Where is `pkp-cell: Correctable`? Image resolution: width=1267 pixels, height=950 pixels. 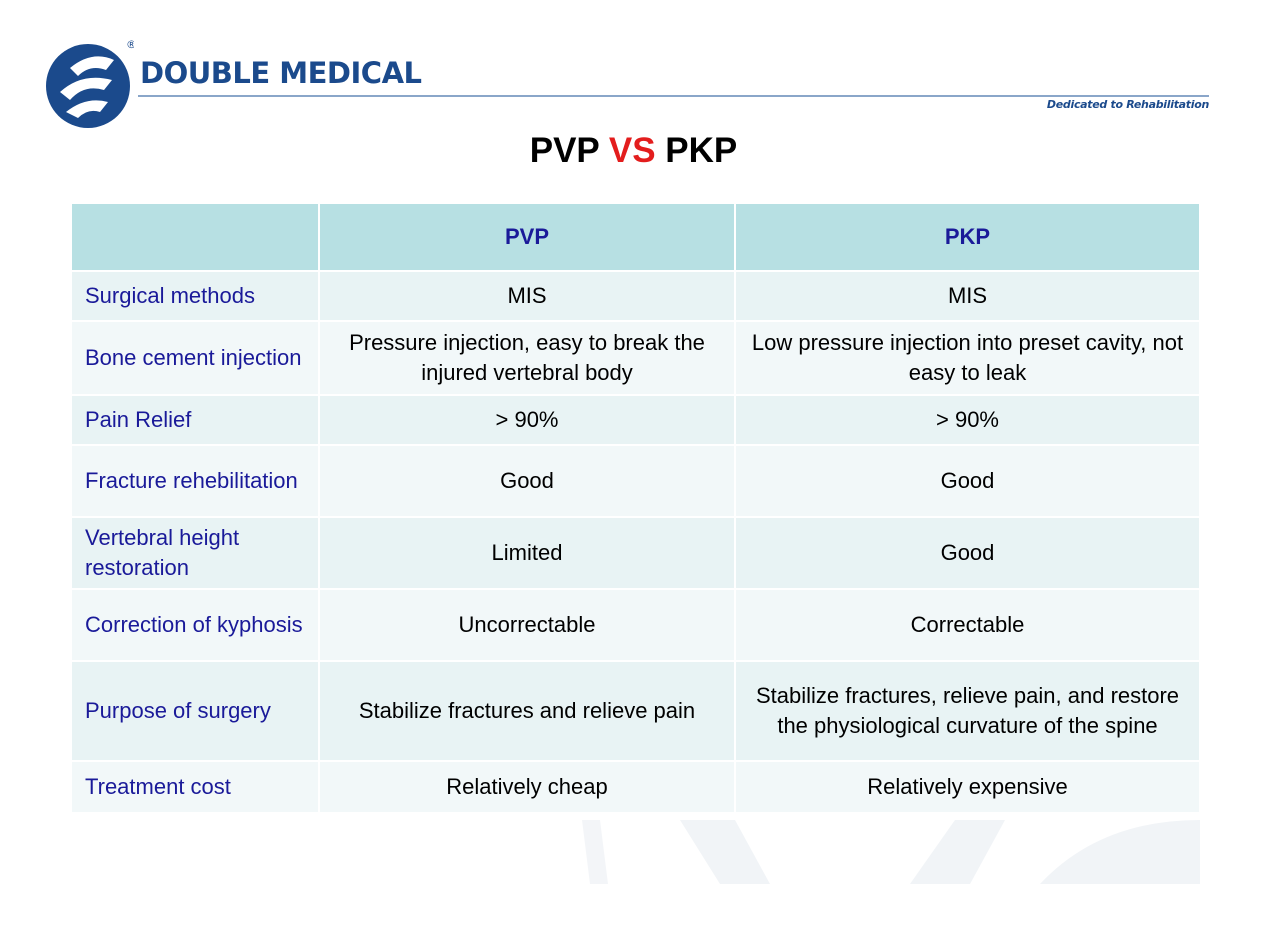
pkp-cell: Correctable is located at coordinates (967, 625).